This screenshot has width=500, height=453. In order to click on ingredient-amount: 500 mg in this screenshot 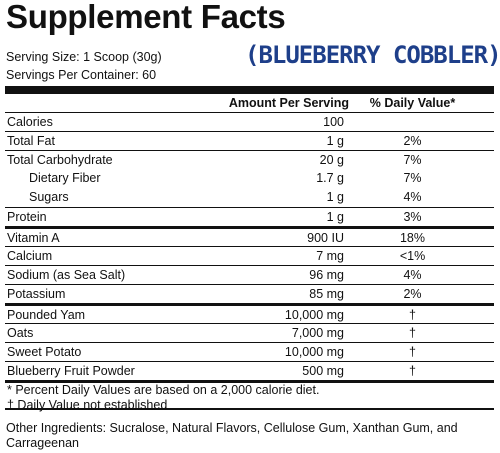, I will do `click(323, 371)`.